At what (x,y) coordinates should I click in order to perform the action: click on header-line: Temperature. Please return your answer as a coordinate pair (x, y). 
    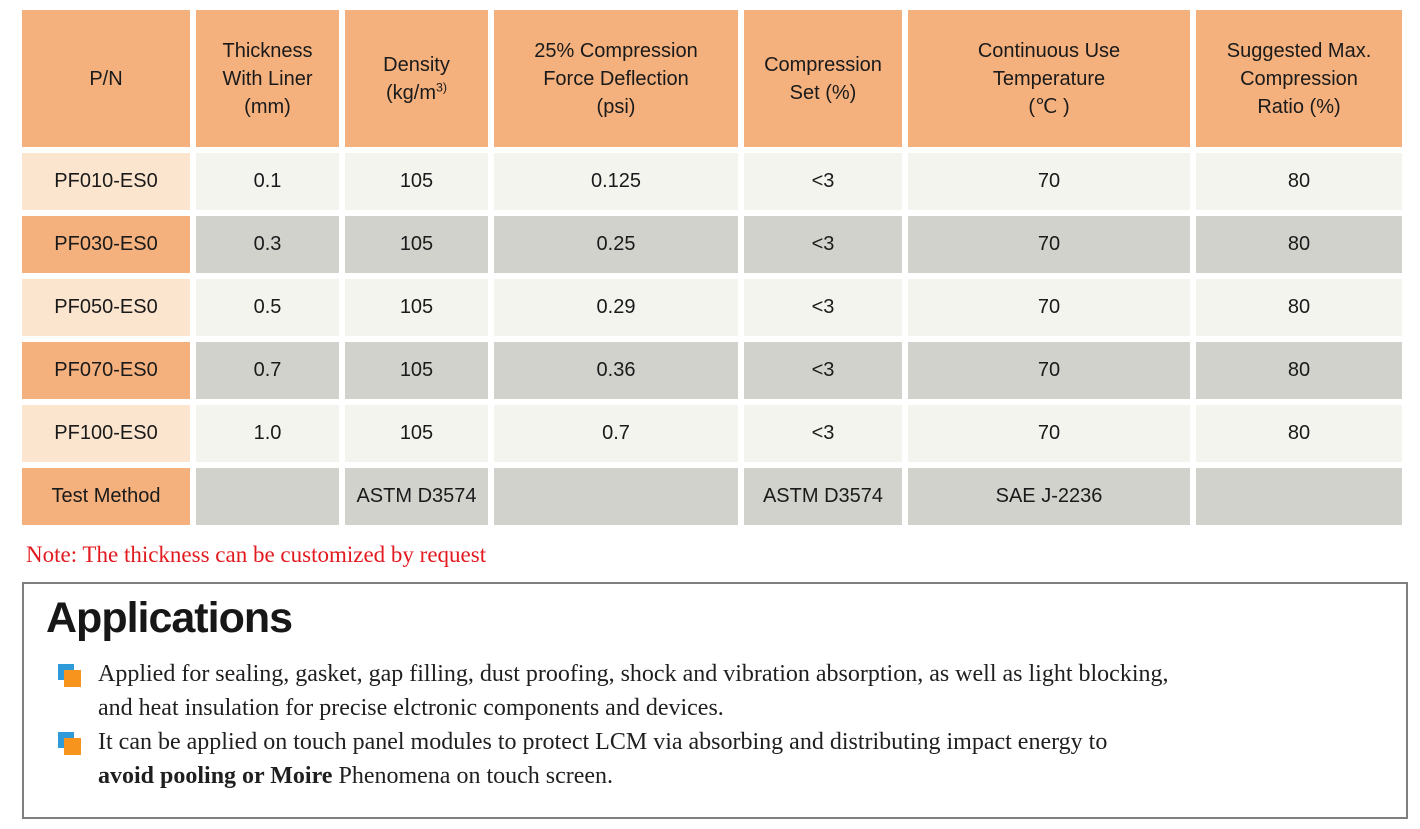
    Looking at the image, I should click on (1049, 78).